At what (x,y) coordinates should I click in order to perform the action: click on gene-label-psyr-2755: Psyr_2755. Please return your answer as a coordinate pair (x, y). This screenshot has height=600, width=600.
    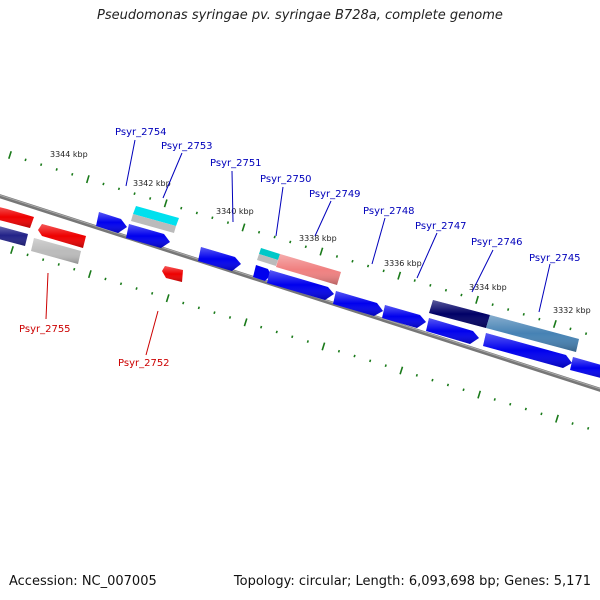
    Looking at the image, I should click on (45, 329).